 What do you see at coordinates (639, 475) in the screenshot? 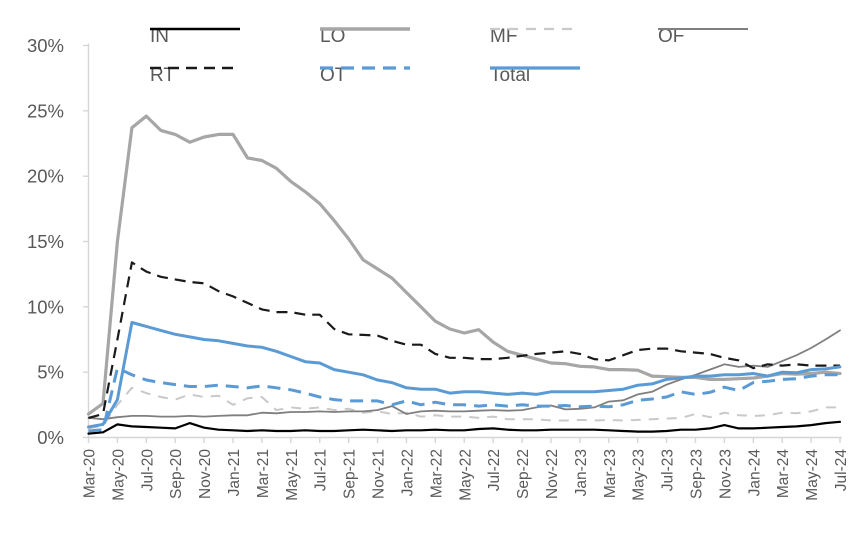
I see `x-tick-label: May-23` at bounding box center [639, 475].